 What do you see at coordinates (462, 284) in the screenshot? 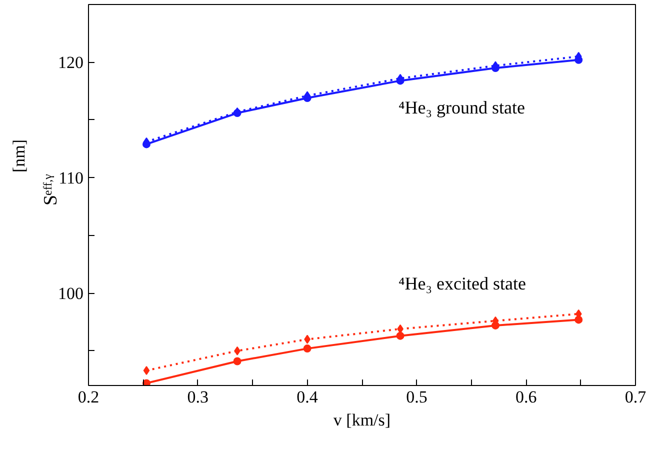
I see `annotation: ⁴He₃ excited state` at bounding box center [462, 284].